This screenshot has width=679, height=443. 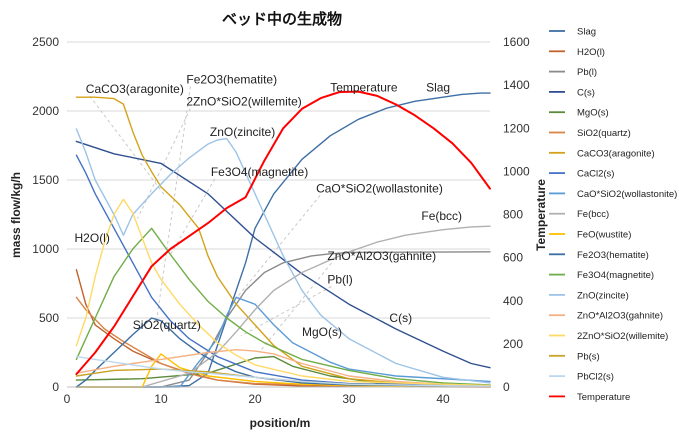 What do you see at coordinates (620, 316) in the screenshot?
I see `legend-label: ZnO*Al2O3(gahnite)` at bounding box center [620, 316].